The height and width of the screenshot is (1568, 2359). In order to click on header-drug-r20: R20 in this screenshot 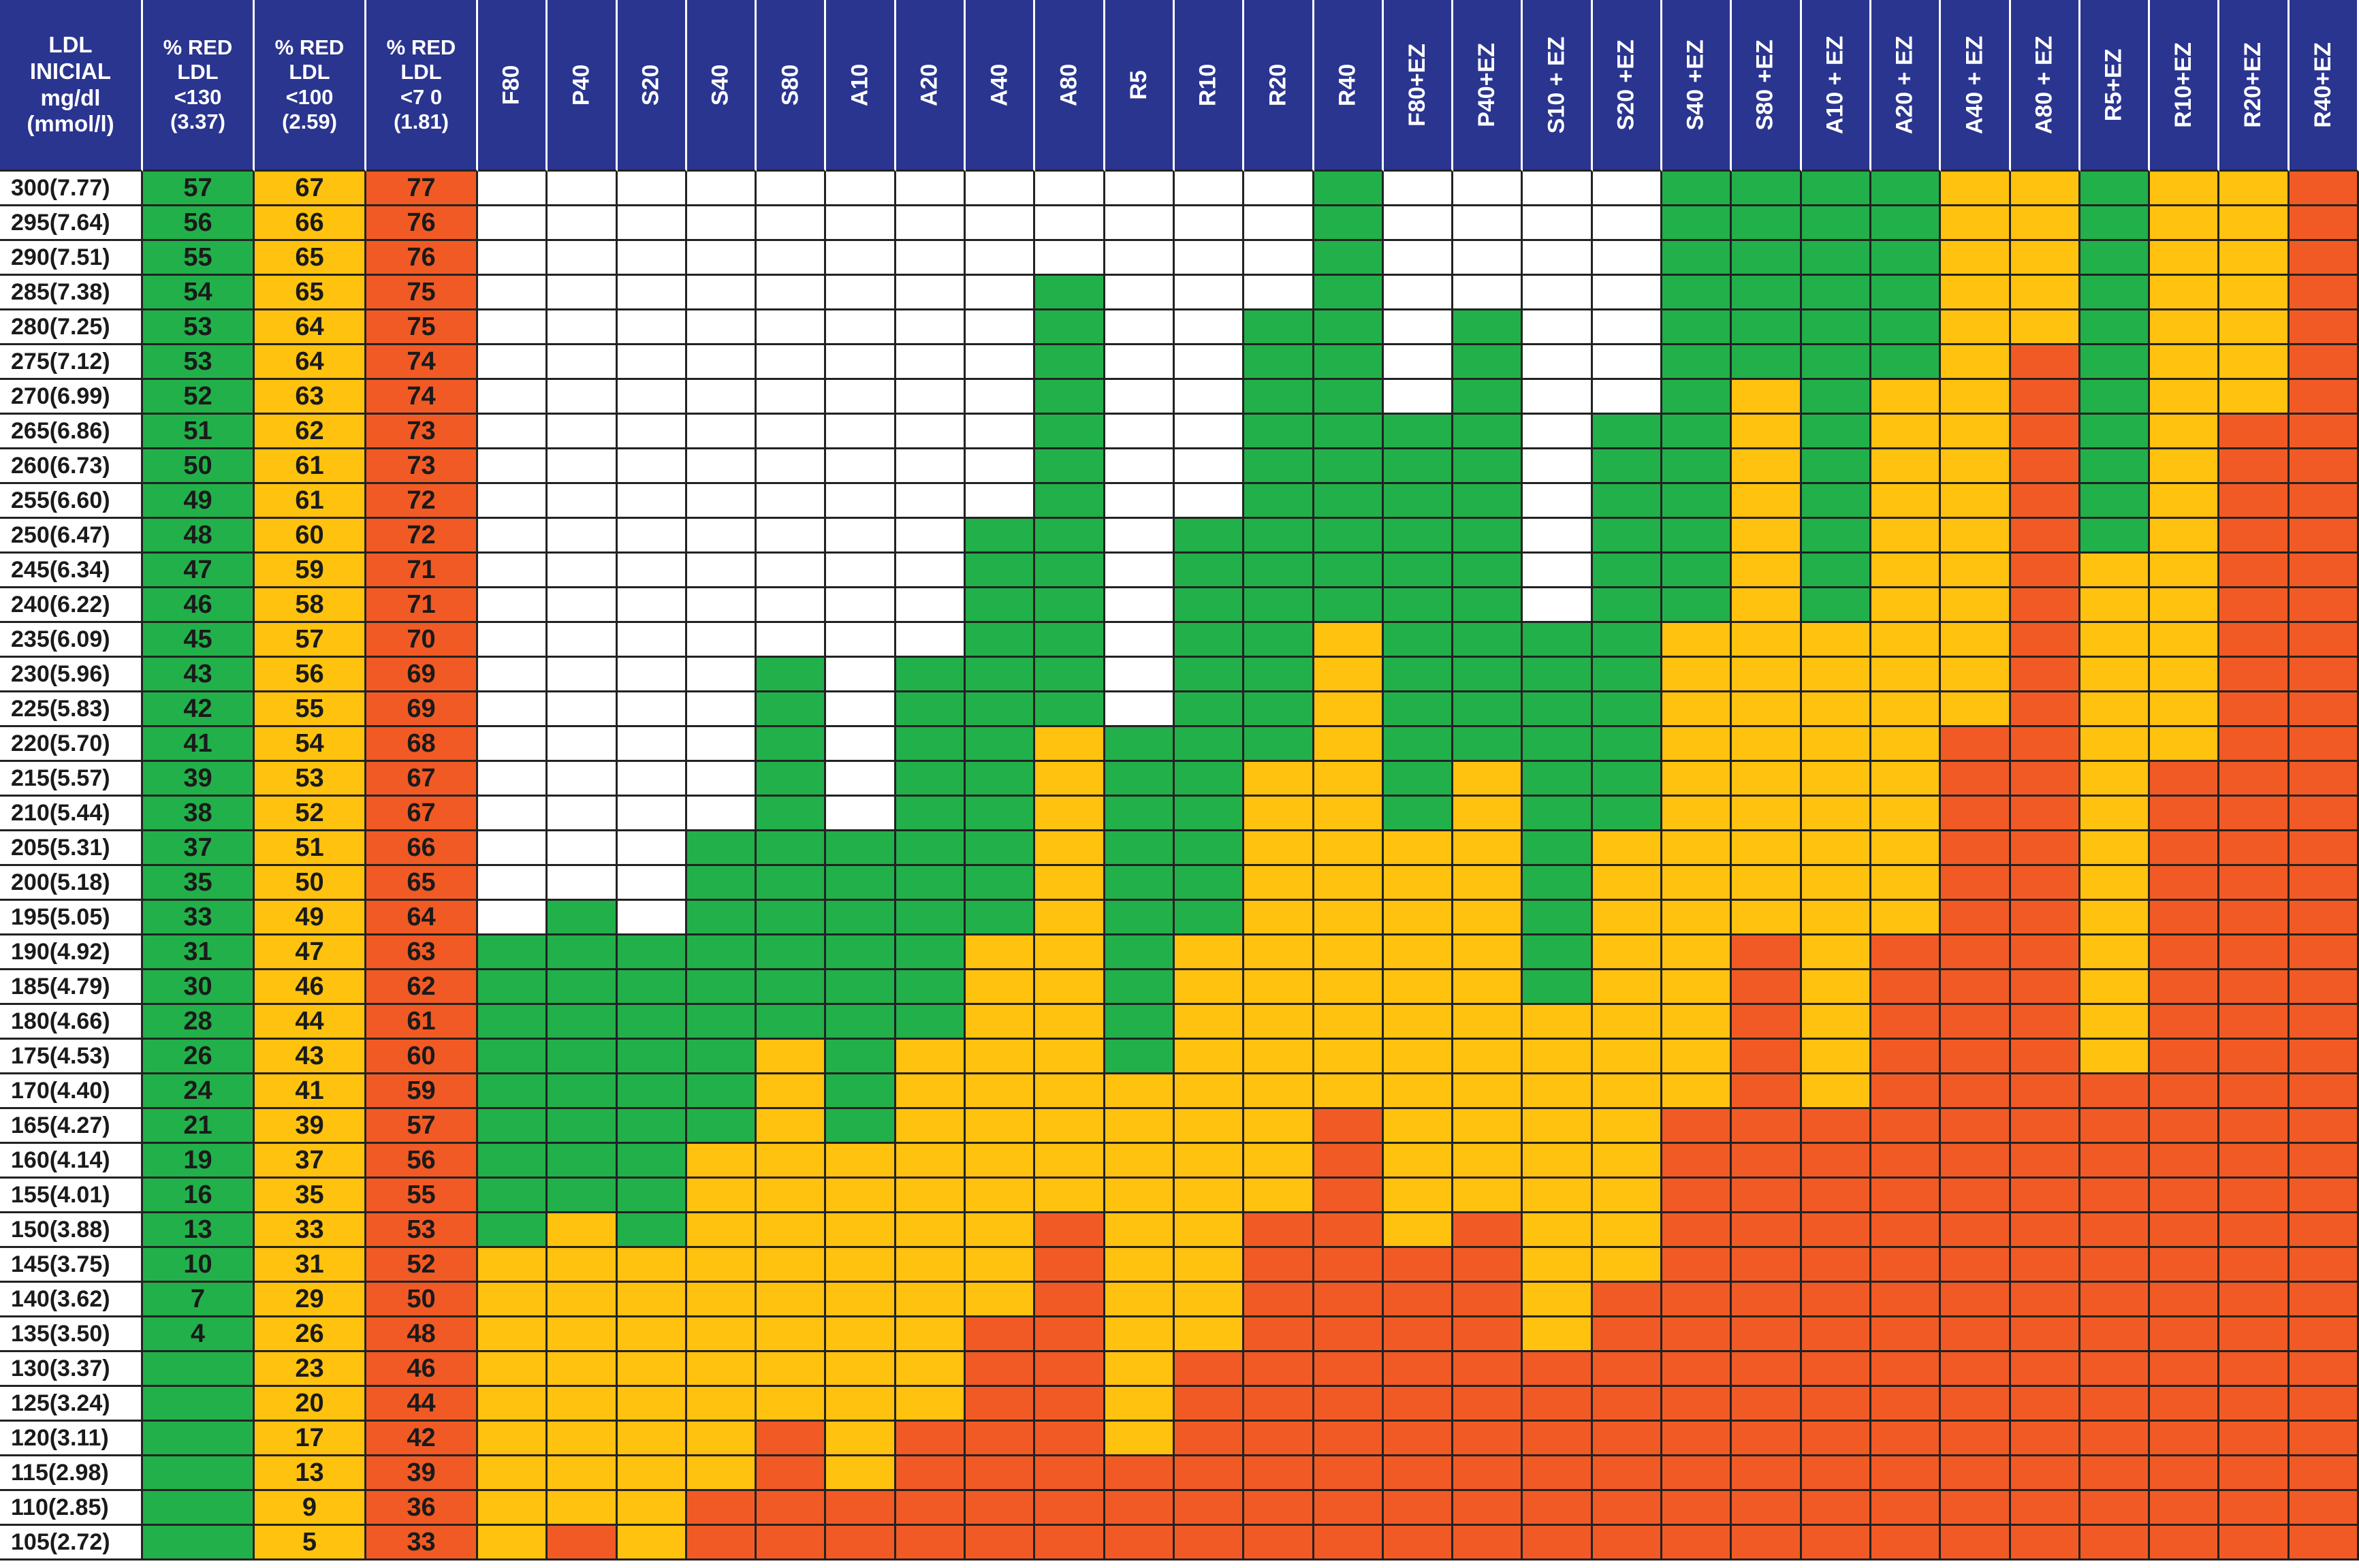, I will do `click(1279, 86)`.